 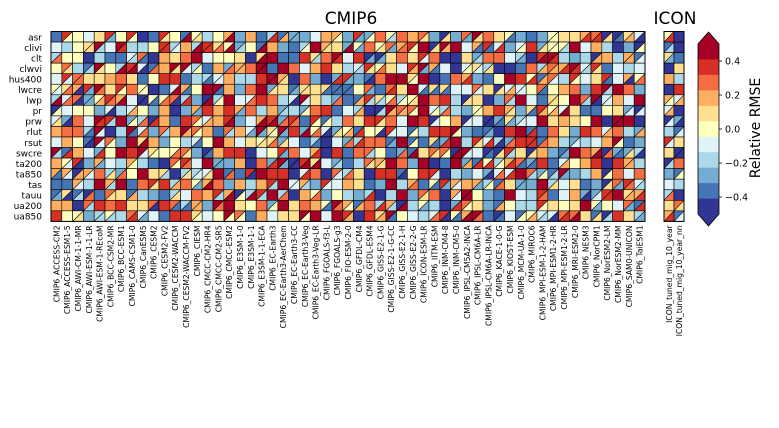 I want to click on row-label: lwp, so click(x=34, y=102).